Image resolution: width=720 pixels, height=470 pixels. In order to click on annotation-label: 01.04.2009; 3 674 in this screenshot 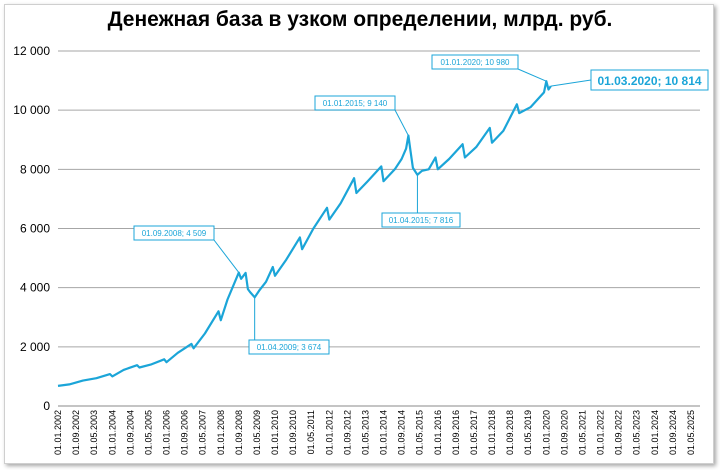, I will do `click(289, 347)`.